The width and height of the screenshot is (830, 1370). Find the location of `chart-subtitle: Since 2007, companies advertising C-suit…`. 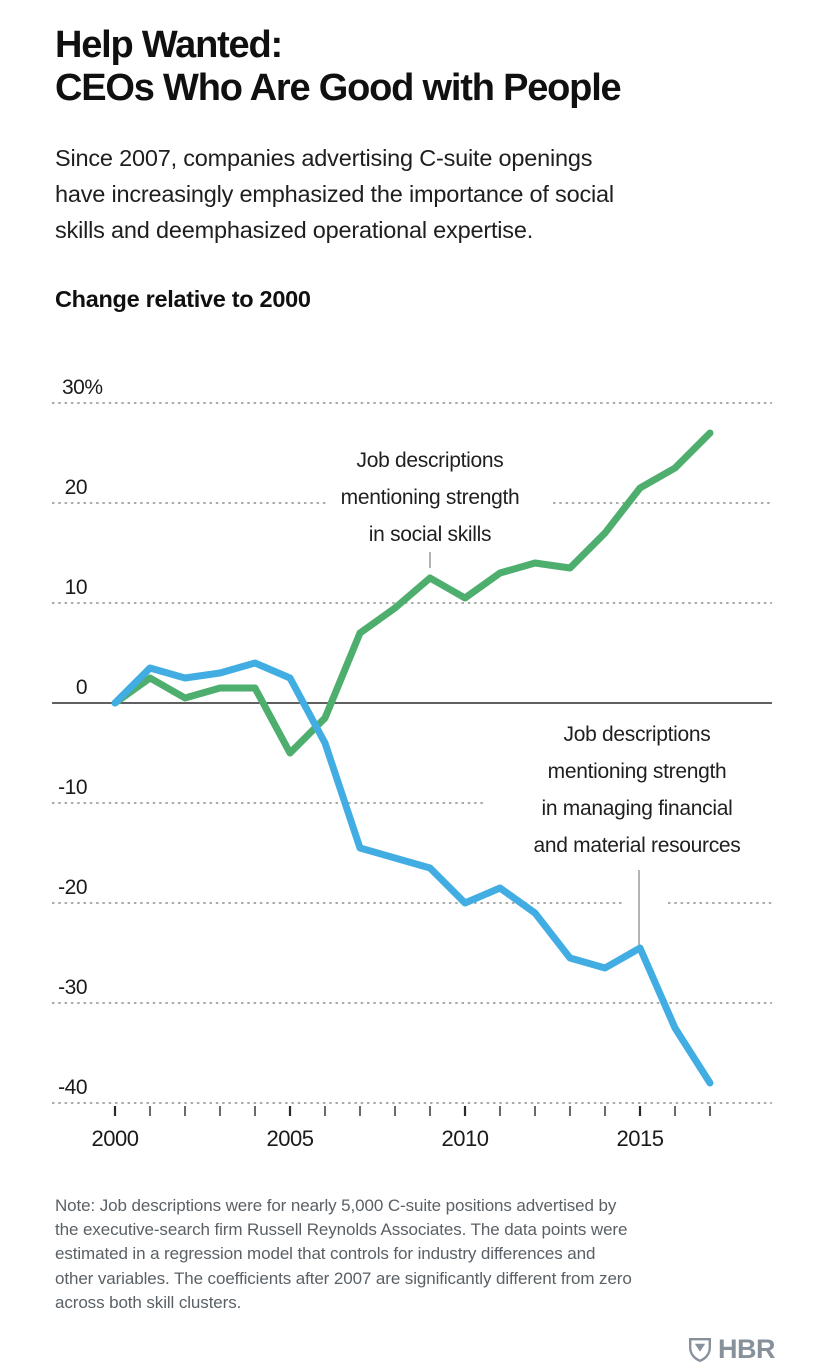

chart-subtitle: Since 2007, companies advertising C-suit… is located at coordinates (420, 194).